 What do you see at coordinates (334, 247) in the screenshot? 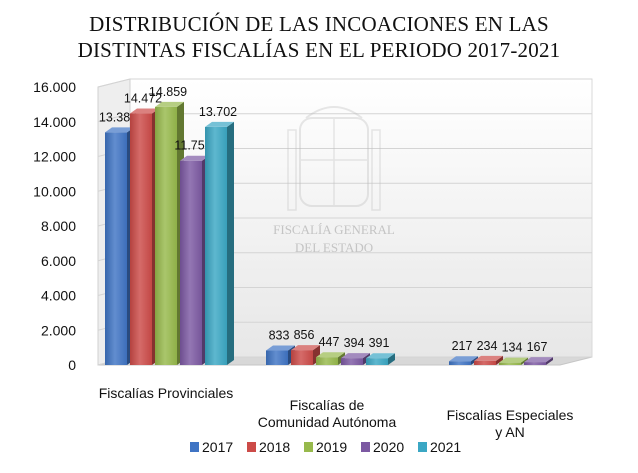
I see `watermark-text: DEL ESTADO` at bounding box center [334, 247].